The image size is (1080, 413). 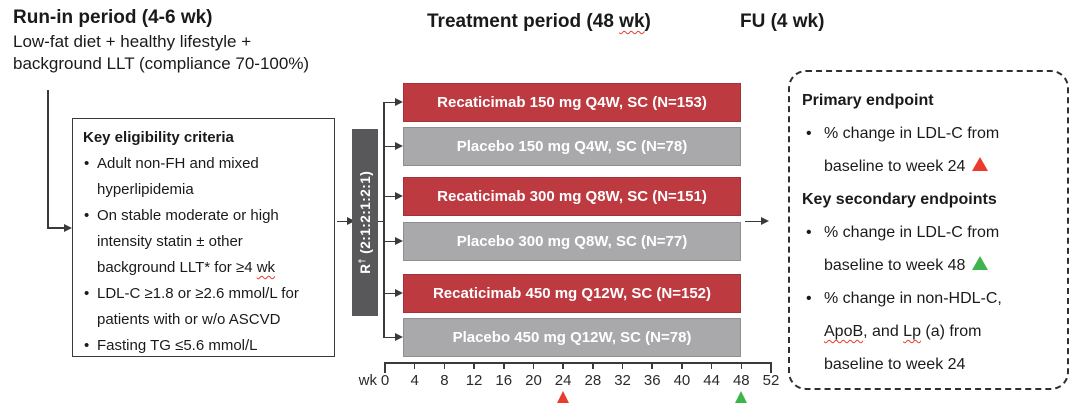 What do you see at coordinates (844, 331) in the screenshot?
I see `endpoint-text-apob: ApoB` at bounding box center [844, 331].